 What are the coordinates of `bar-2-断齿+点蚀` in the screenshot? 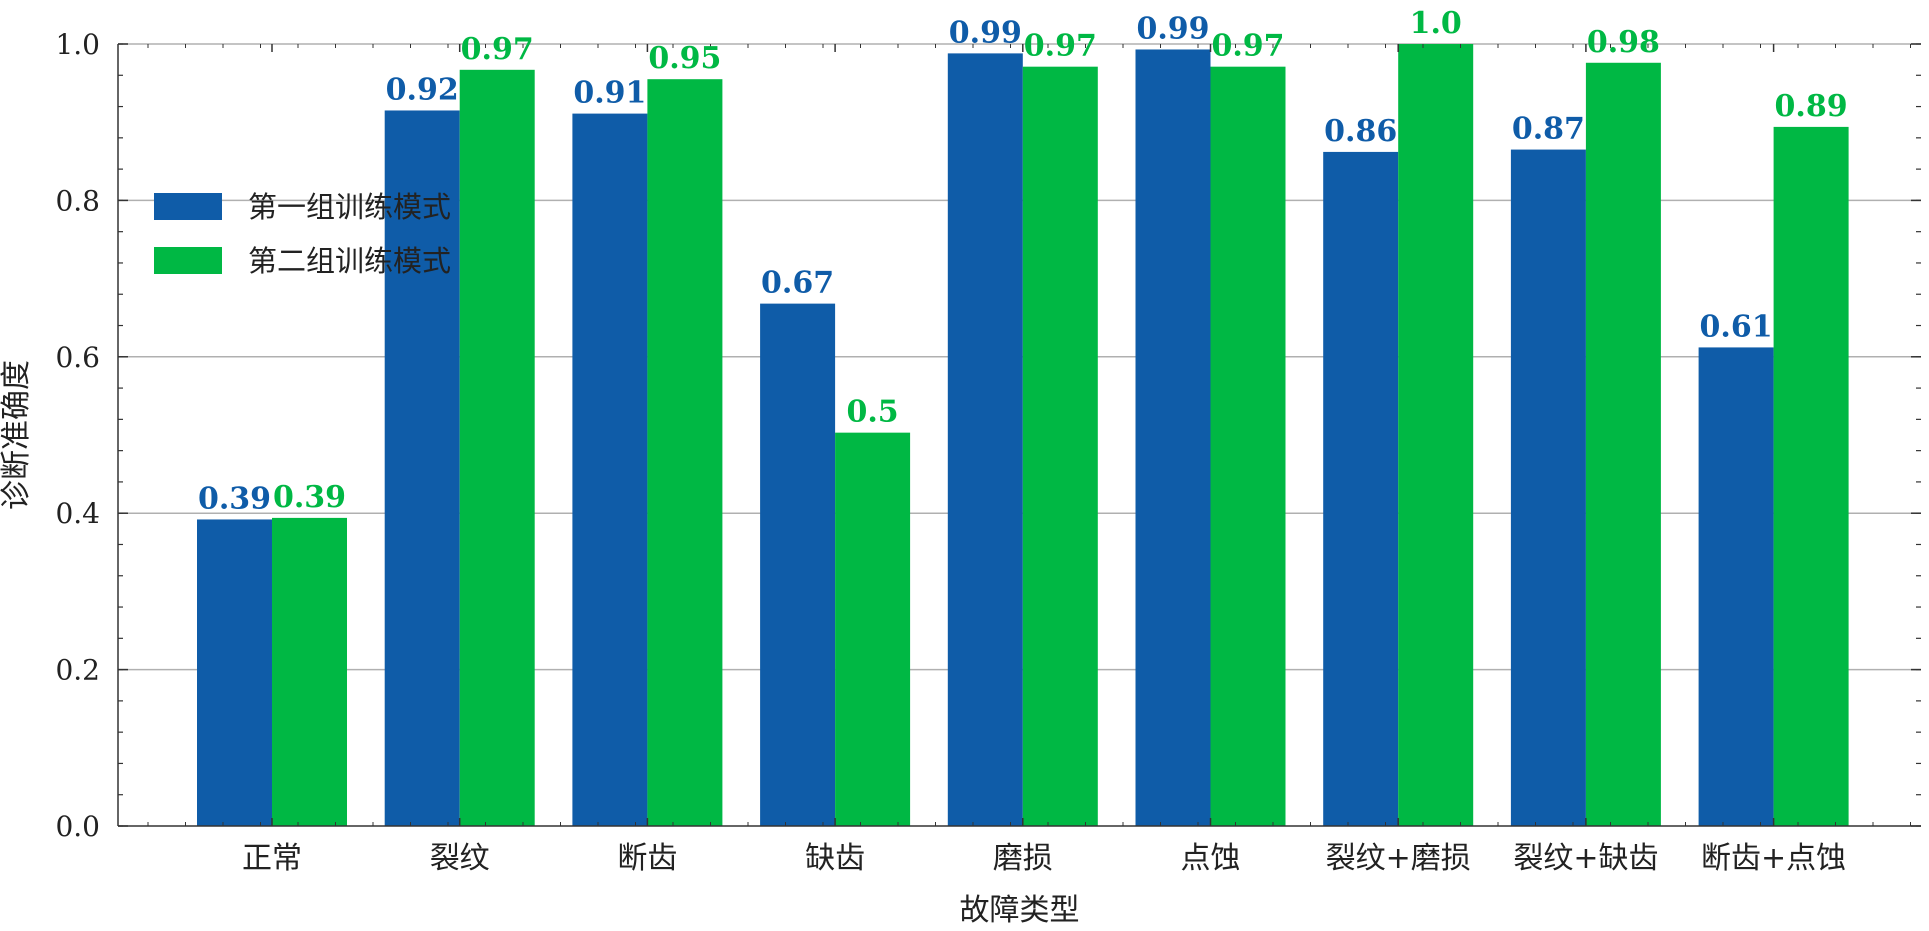 It's located at (1811, 476).